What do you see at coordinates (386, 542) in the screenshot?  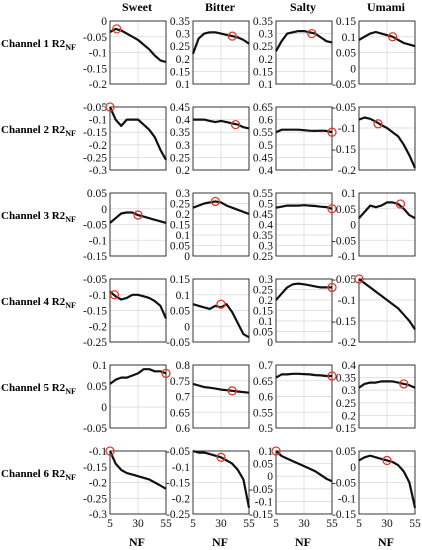 I see `x-axis-label-umami: NF` at bounding box center [386, 542].